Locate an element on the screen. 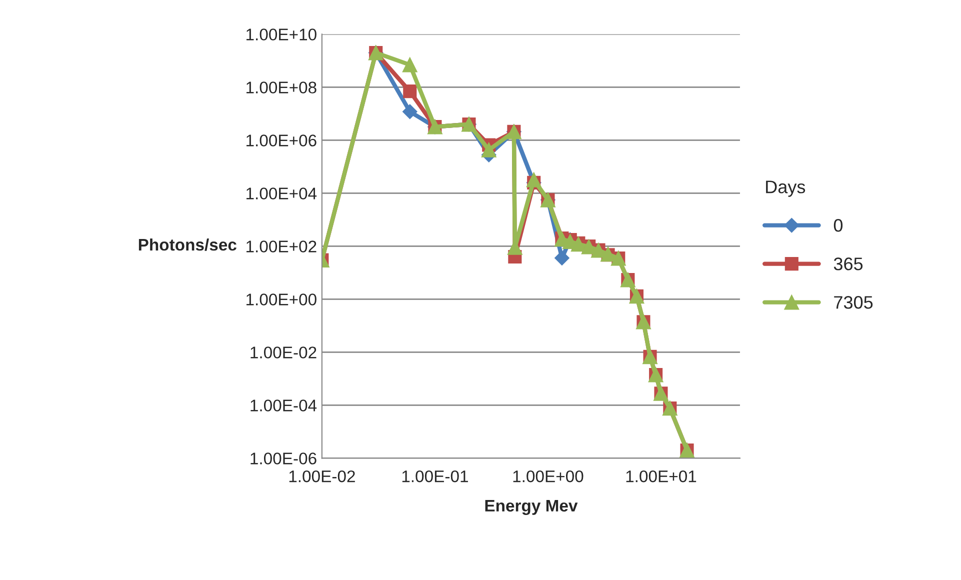 The width and height of the screenshot is (961, 580). x-axis-title: Energy Mev is located at coordinates (531, 507).